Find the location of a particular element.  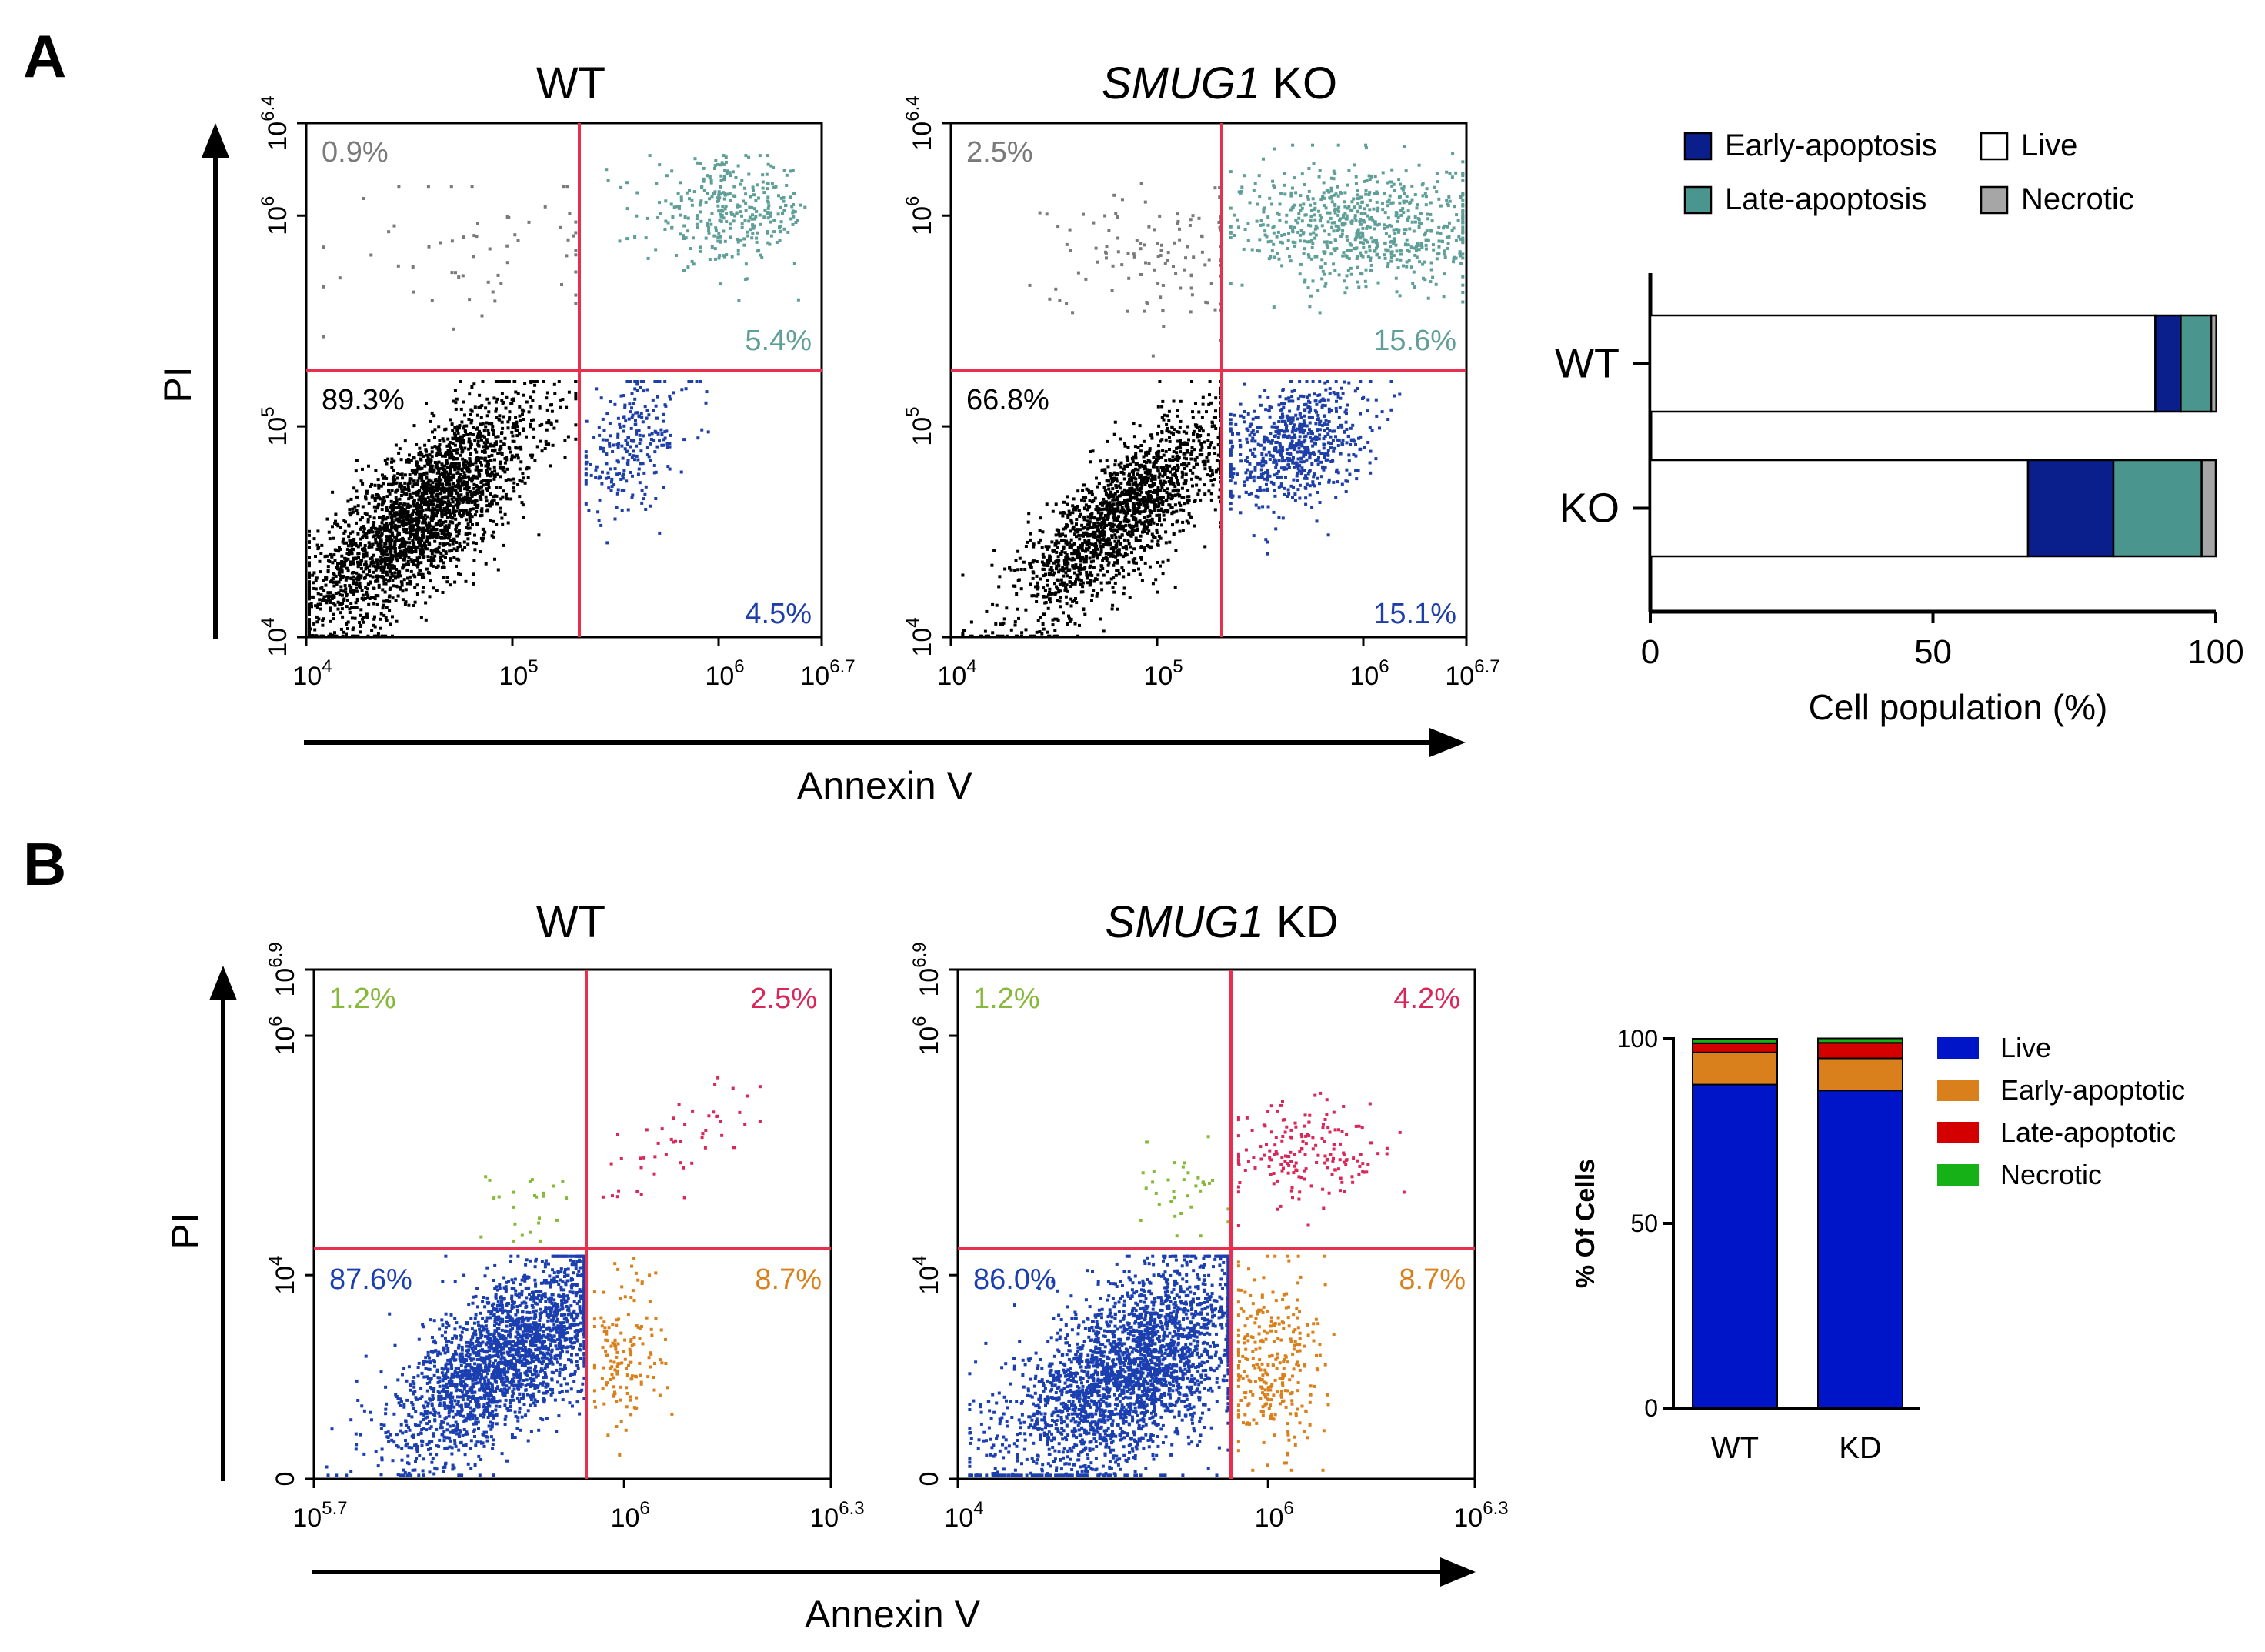

pi-label-a: PI is located at coordinates (178, 384).